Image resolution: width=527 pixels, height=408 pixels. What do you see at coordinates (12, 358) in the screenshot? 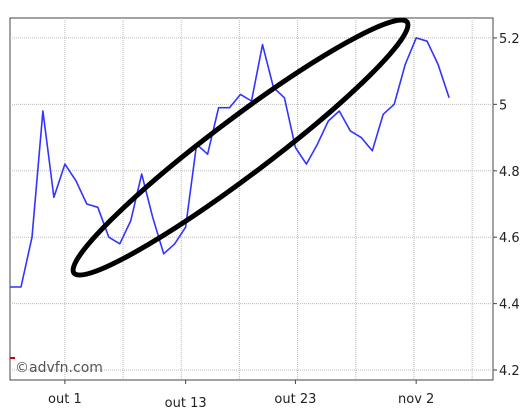
I see `watermark-mark` at bounding box center [12, 358].